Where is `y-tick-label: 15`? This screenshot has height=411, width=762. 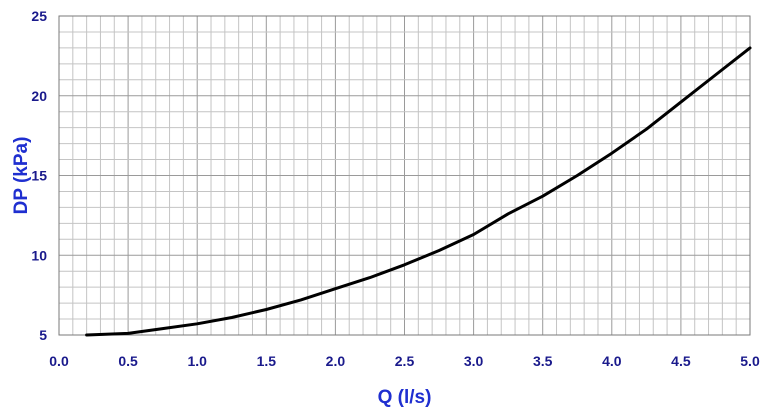
y-tick-label: 15 is located at coordinates (39, 176).